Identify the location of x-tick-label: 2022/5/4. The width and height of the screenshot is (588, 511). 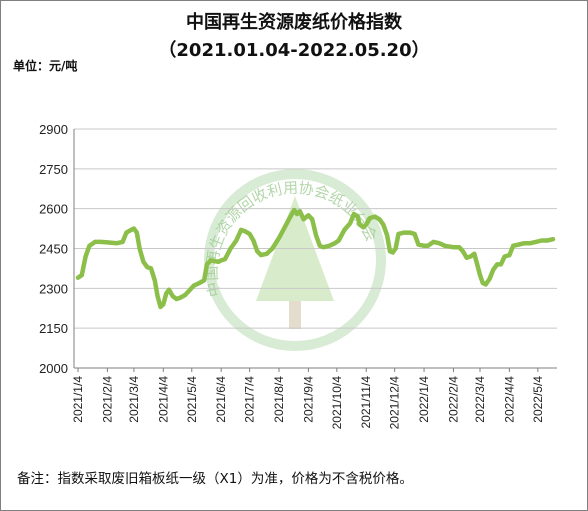
(538, 399).